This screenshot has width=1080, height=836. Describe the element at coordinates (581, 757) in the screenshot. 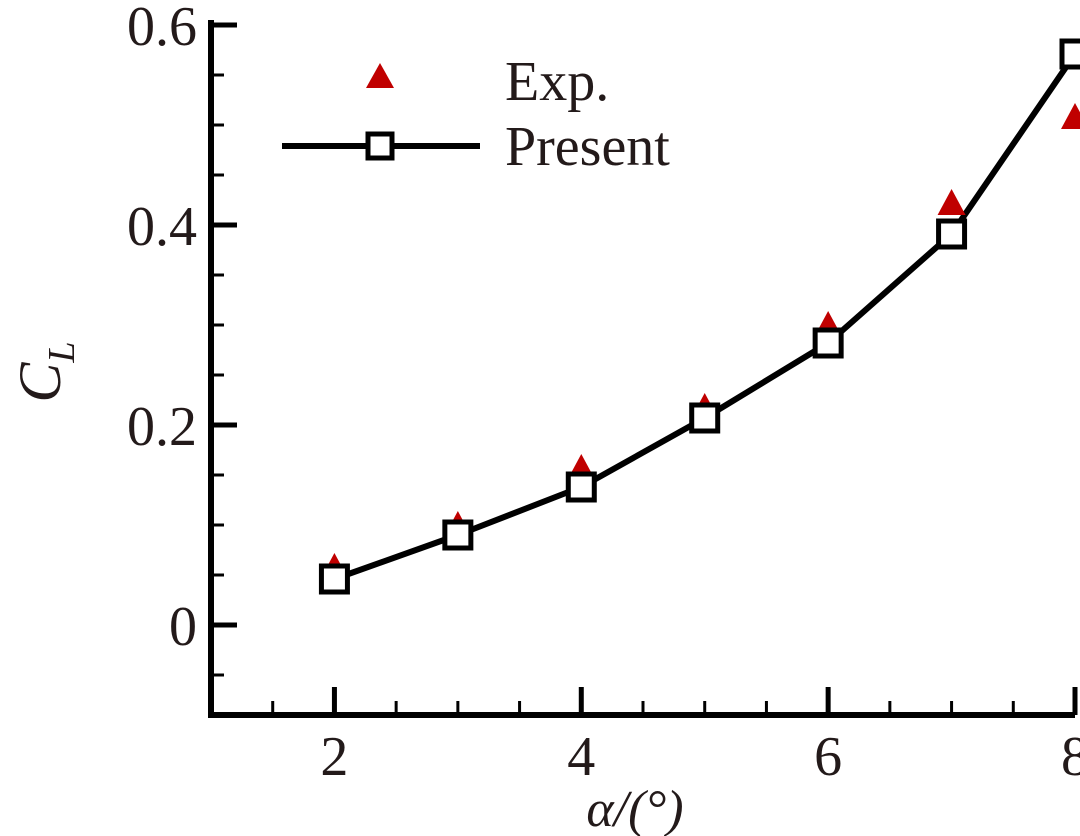

I see `x-tick-label: 4` at that location.